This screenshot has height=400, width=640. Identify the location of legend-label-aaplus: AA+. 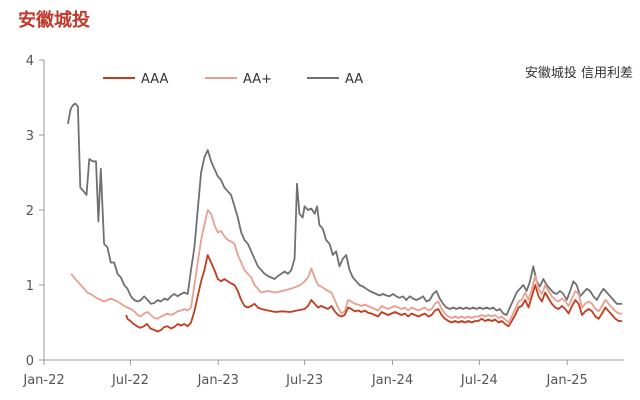
(257, 79).